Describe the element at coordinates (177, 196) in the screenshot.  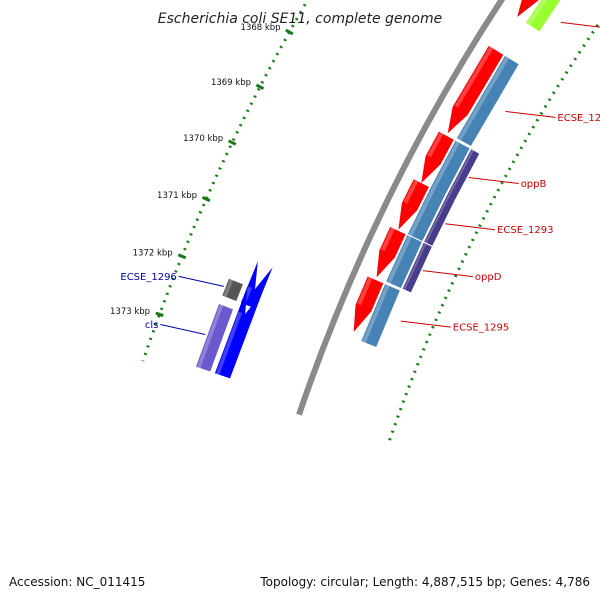
I see `tick-label: 1371 kbp` at that location.